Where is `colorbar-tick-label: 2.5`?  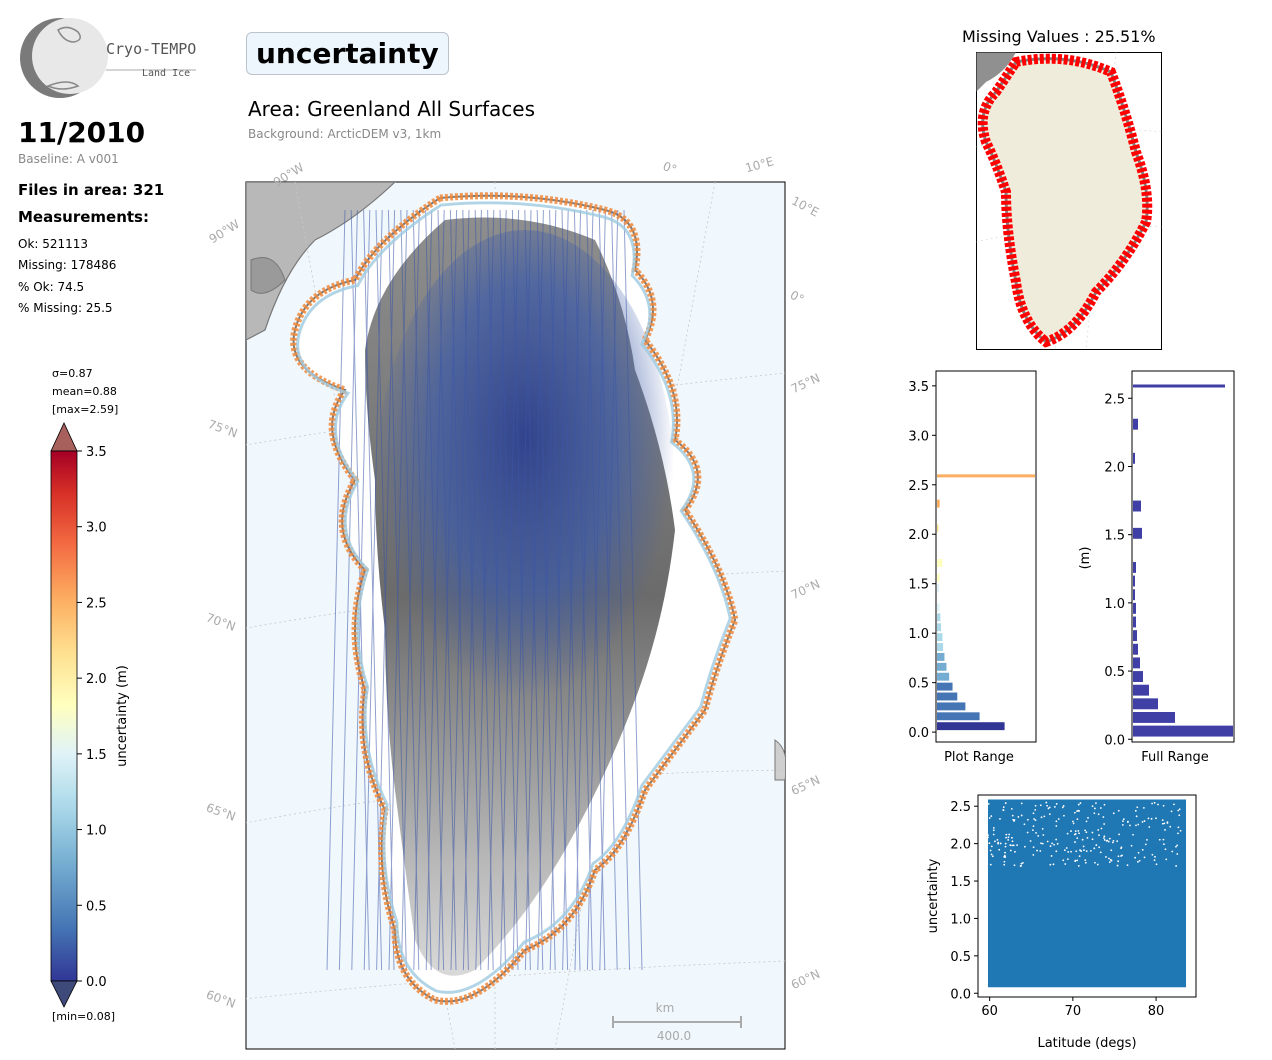
colorbar-tick-label: 2.5 is located at coordinates (96, 603).